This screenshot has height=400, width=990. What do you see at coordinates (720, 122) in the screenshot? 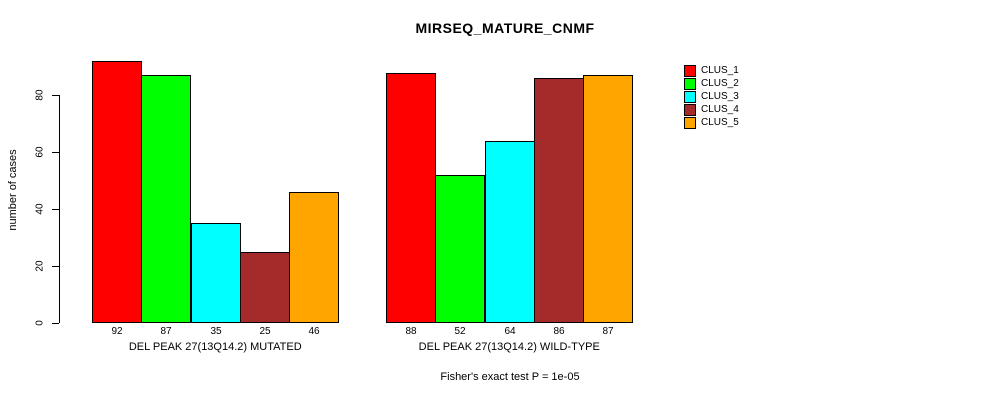
I see `legend-label: CLUS_5` at bounding box center [720, 122].